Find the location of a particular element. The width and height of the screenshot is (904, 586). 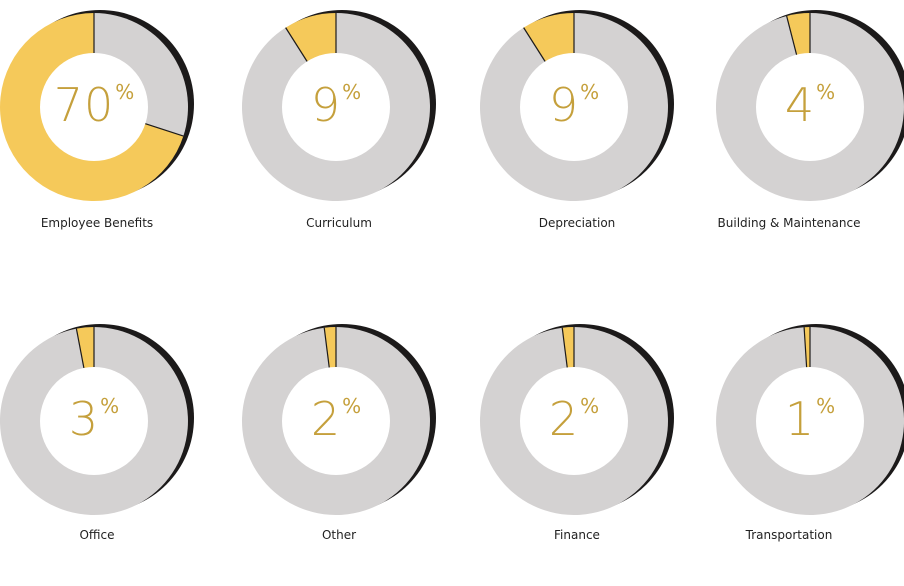

donut-chart-curriculum: 9% Curriculum is located at coordinates (354, 136).